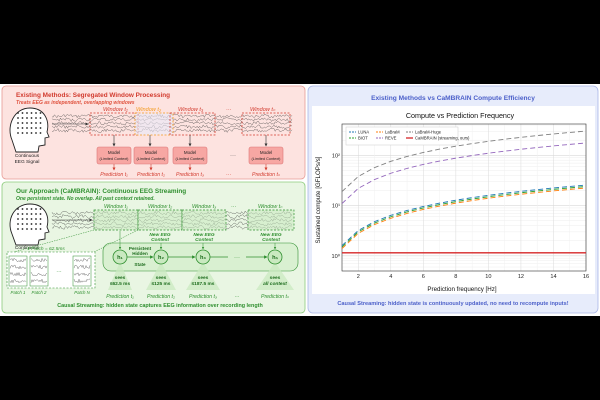 The image size is (600, 400). What do you see at coordinates (59, 272) in the screenshot?
I see `patch-ellipsis: ···` at bounding box center [59, 272].